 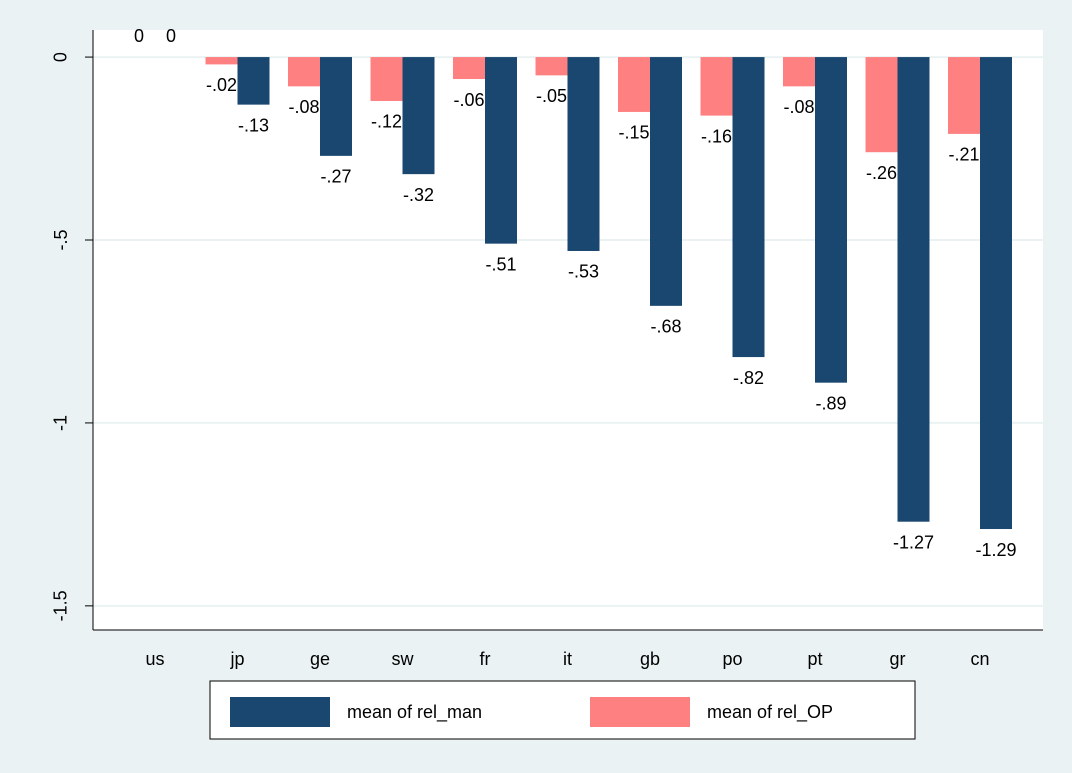 I want to click on x-tick-label: jp, so click(x=236, y=659).